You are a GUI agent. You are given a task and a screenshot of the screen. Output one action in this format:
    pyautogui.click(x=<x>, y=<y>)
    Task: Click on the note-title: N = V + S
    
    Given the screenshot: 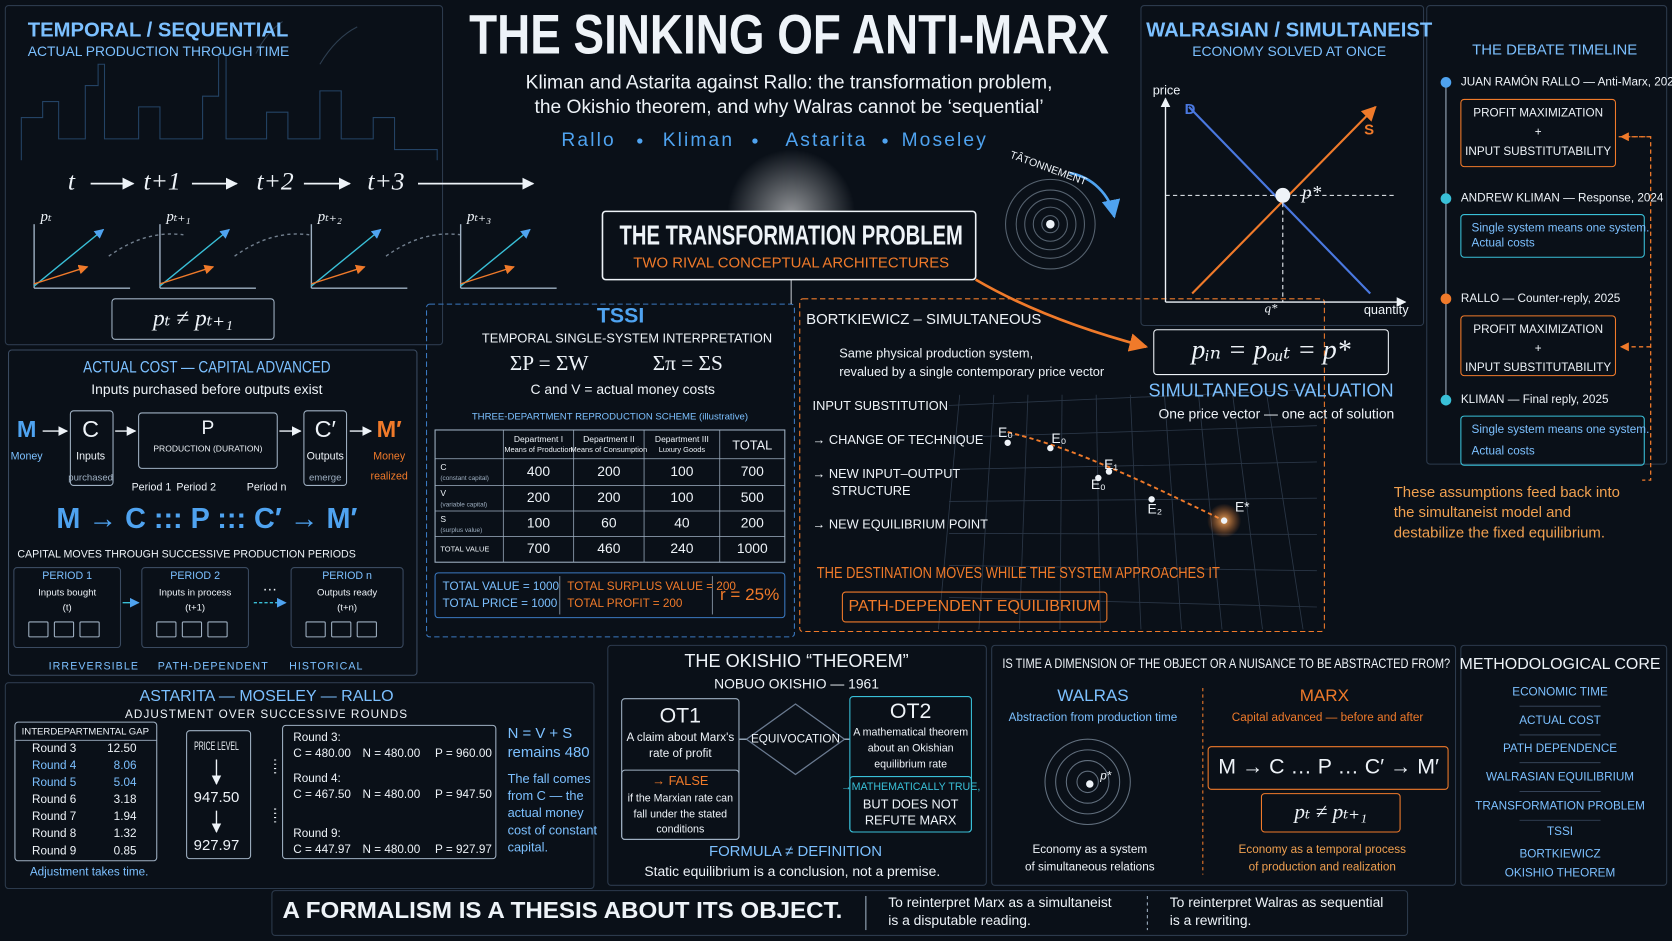 What is the action you would take?
    pyautogui.click(x=540, y=733)
    